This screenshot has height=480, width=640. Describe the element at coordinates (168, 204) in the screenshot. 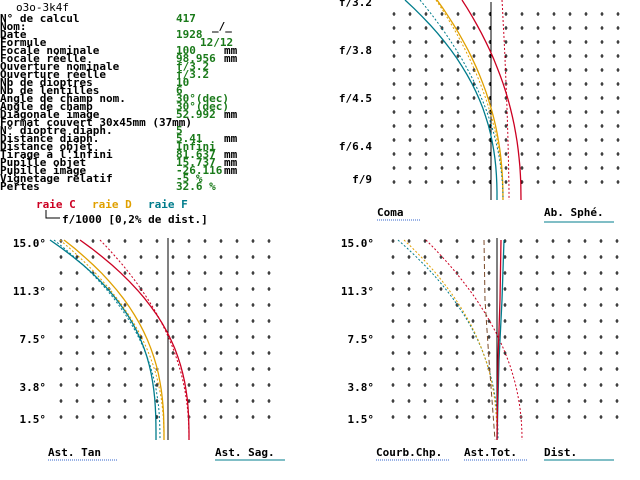

I see `legend-raie-f: raie F` at that location.